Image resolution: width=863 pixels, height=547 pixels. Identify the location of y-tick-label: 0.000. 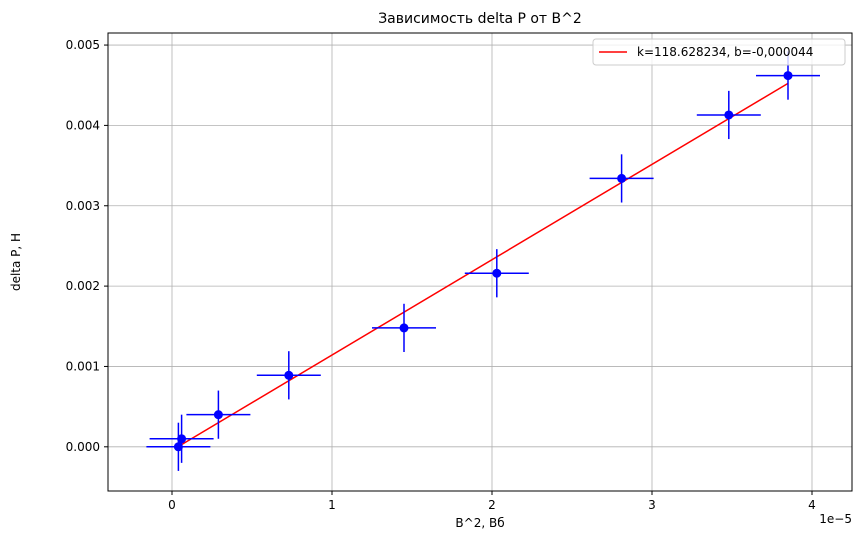
(83, 447).